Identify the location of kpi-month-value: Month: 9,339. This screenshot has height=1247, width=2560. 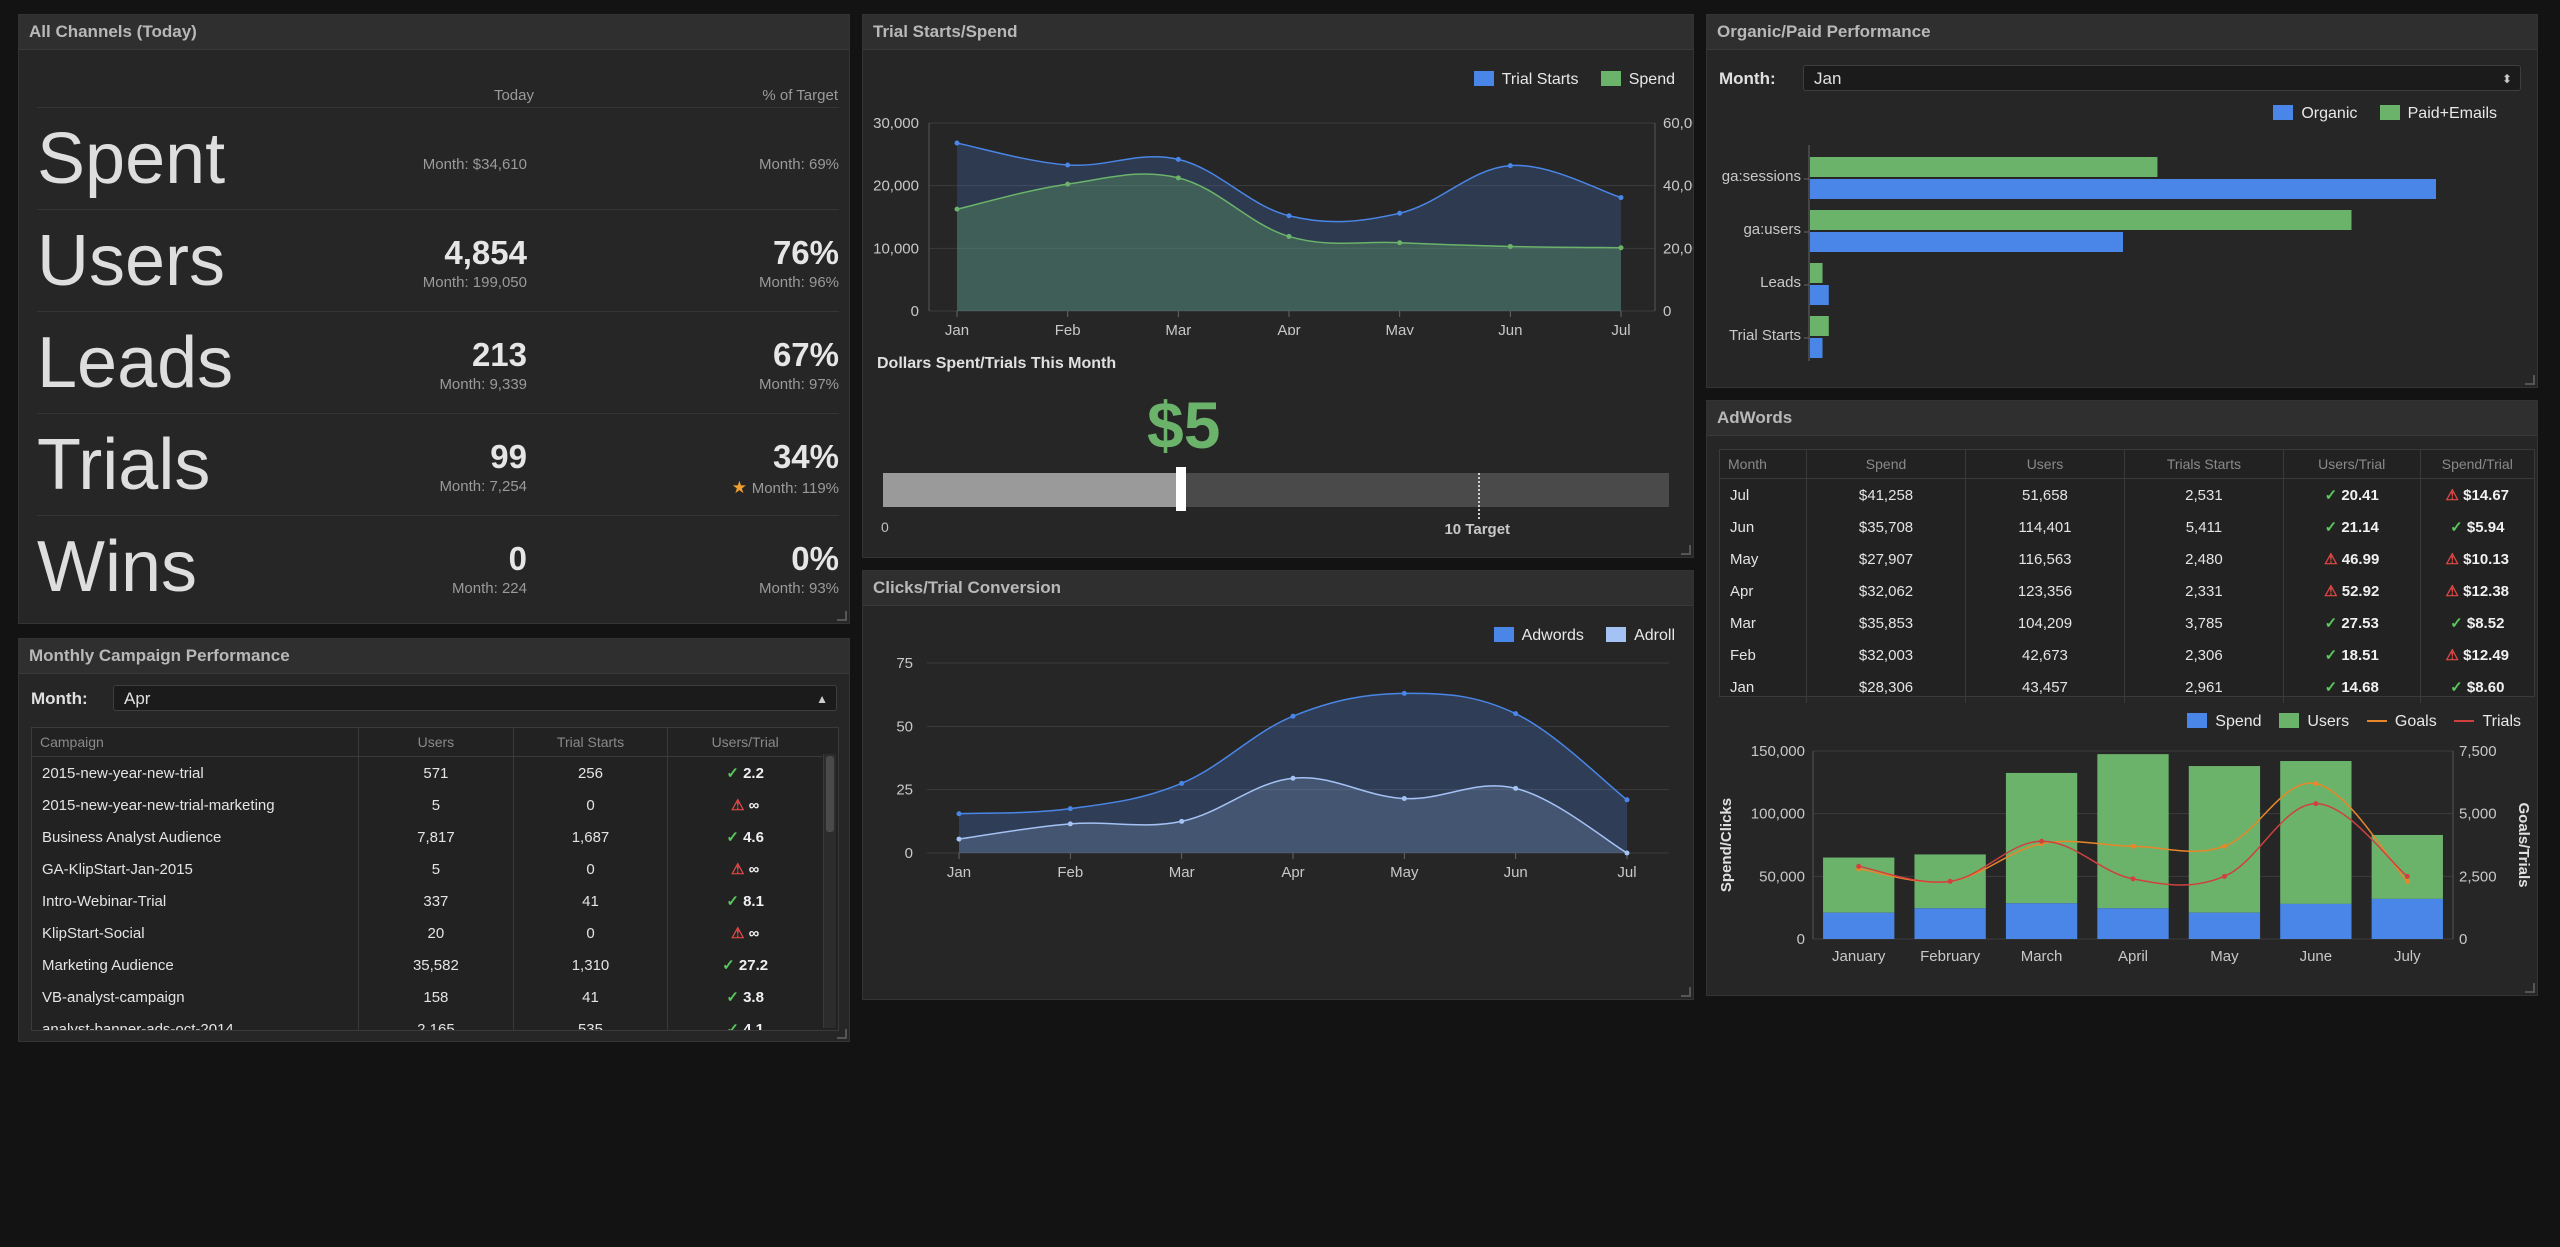
(483, 384).